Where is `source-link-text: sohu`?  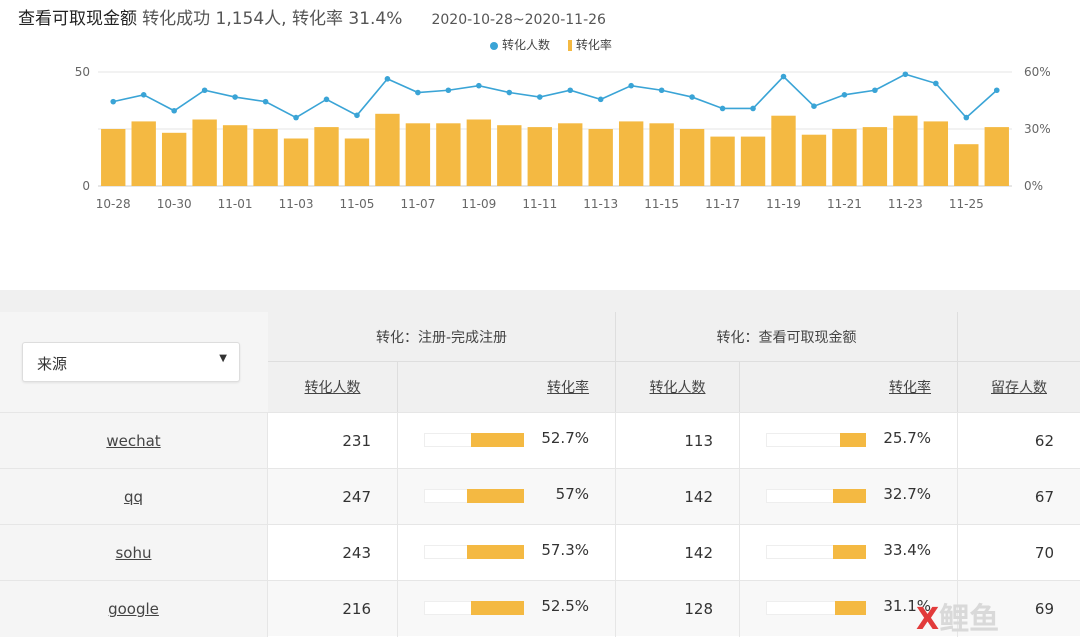 source-link-text: sohu is located at coordinates (133, 553).